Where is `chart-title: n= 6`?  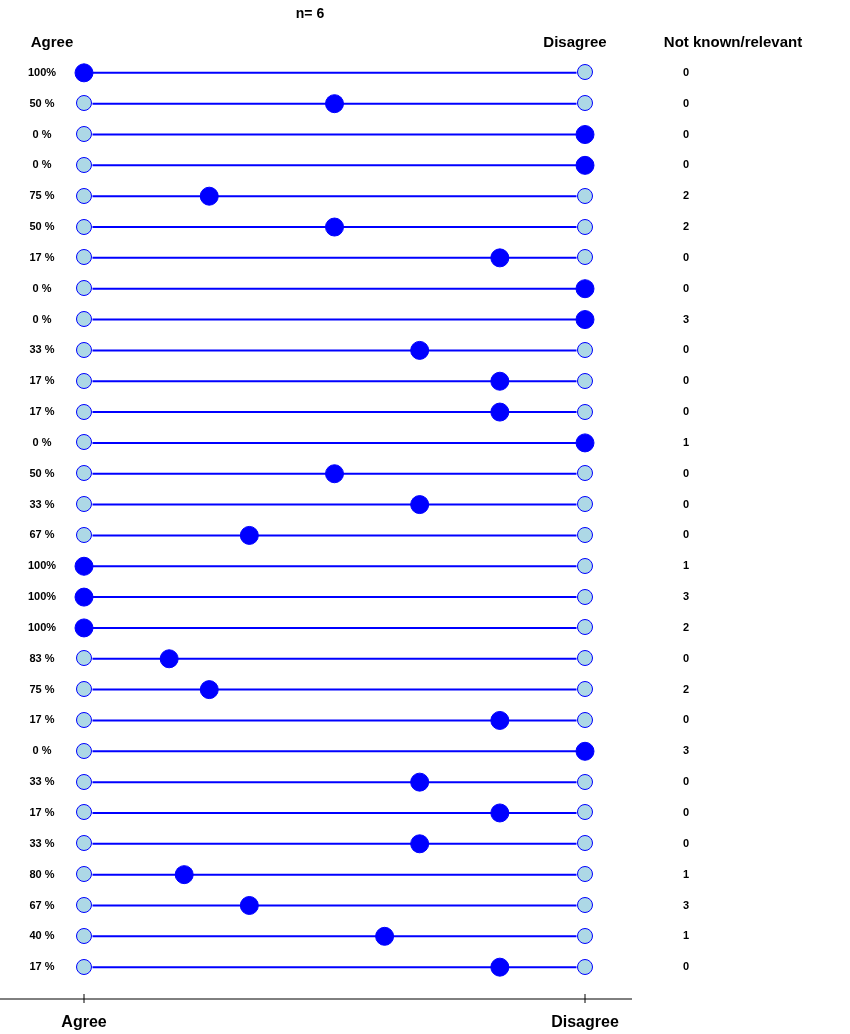 chart-title: n= 6 is located at coordinates (310, 12).